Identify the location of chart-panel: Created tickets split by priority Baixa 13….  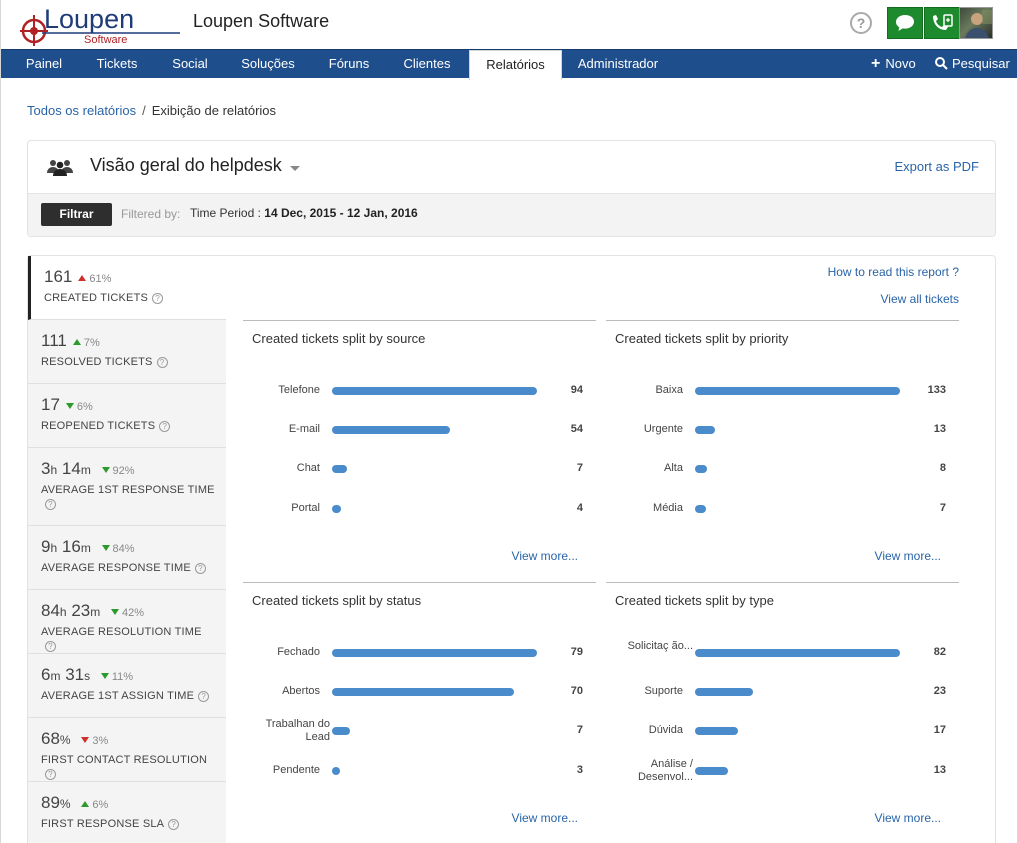
(782, 451).